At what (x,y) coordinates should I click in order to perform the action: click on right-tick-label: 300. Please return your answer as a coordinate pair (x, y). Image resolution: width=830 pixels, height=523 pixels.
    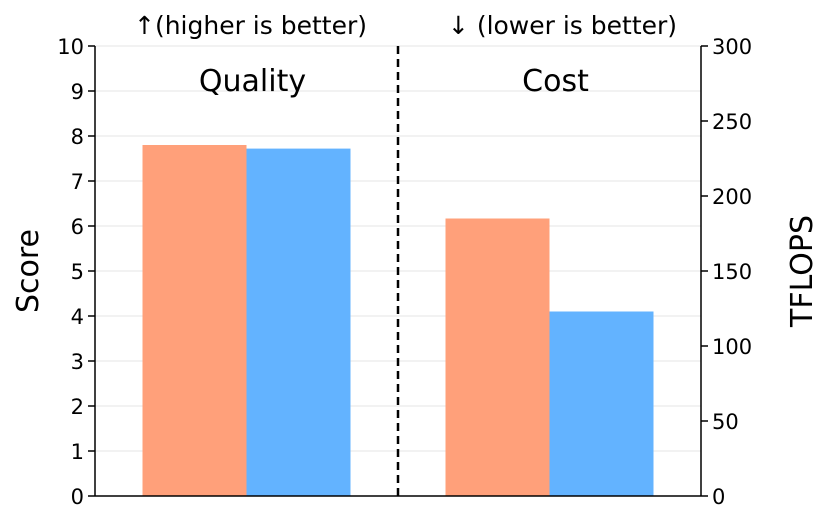
    Looking at the image, I should click on (732, 47).